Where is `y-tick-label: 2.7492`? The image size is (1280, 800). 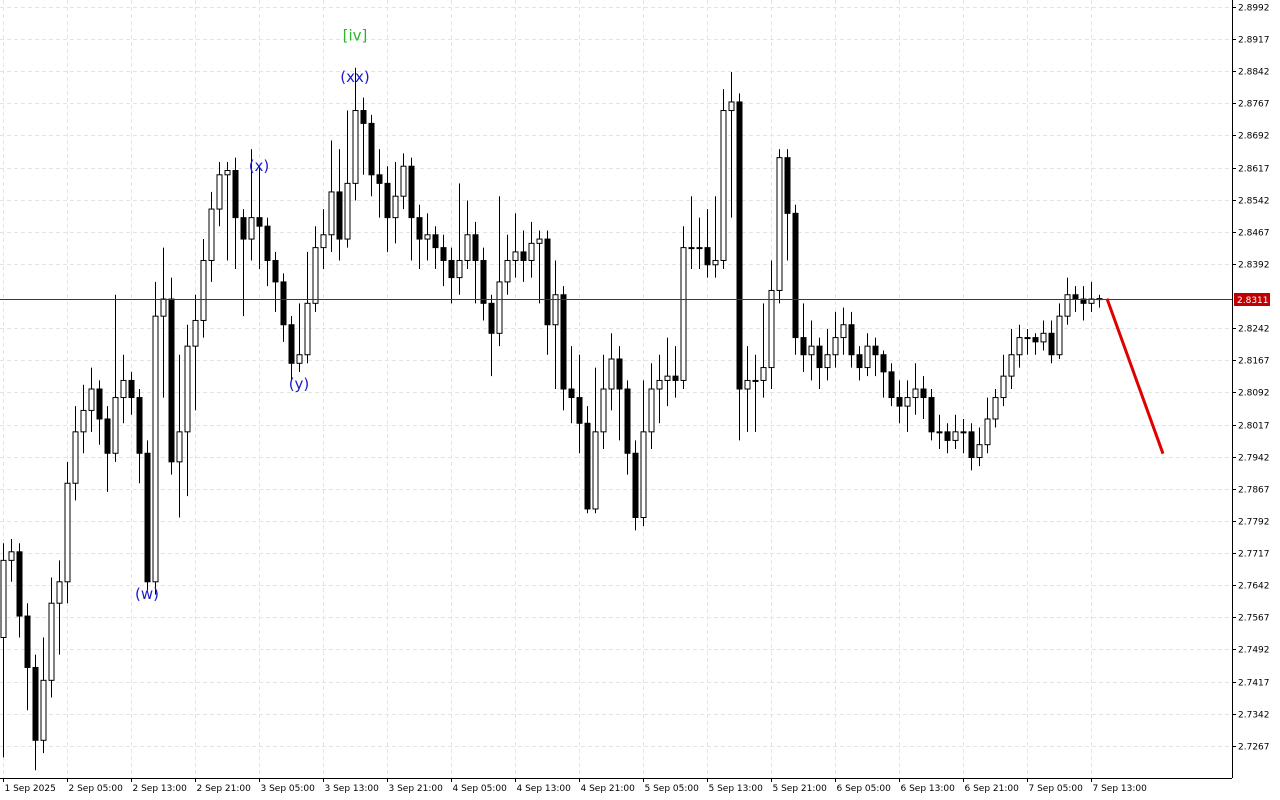 y-tick-label: 2.7492 is located at coordinates (1254, 651).